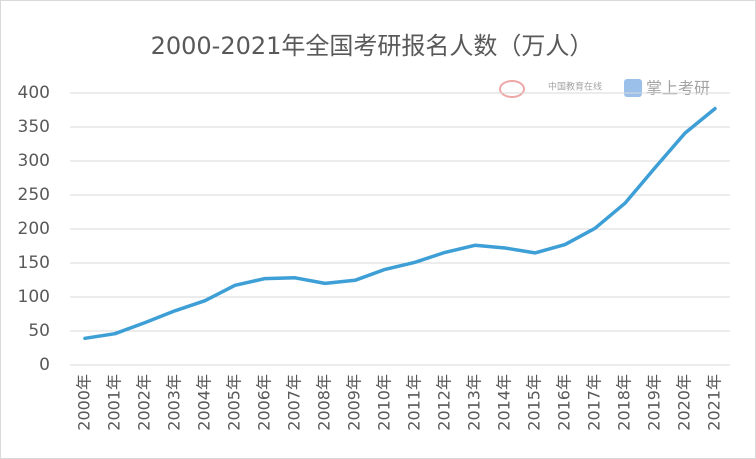 This screenshot has height=459, width=756. What do you see at coordinates (144, 402) in the screenshot?
I see `x-tick-label: 2002年` at bounding box center [144, 402].